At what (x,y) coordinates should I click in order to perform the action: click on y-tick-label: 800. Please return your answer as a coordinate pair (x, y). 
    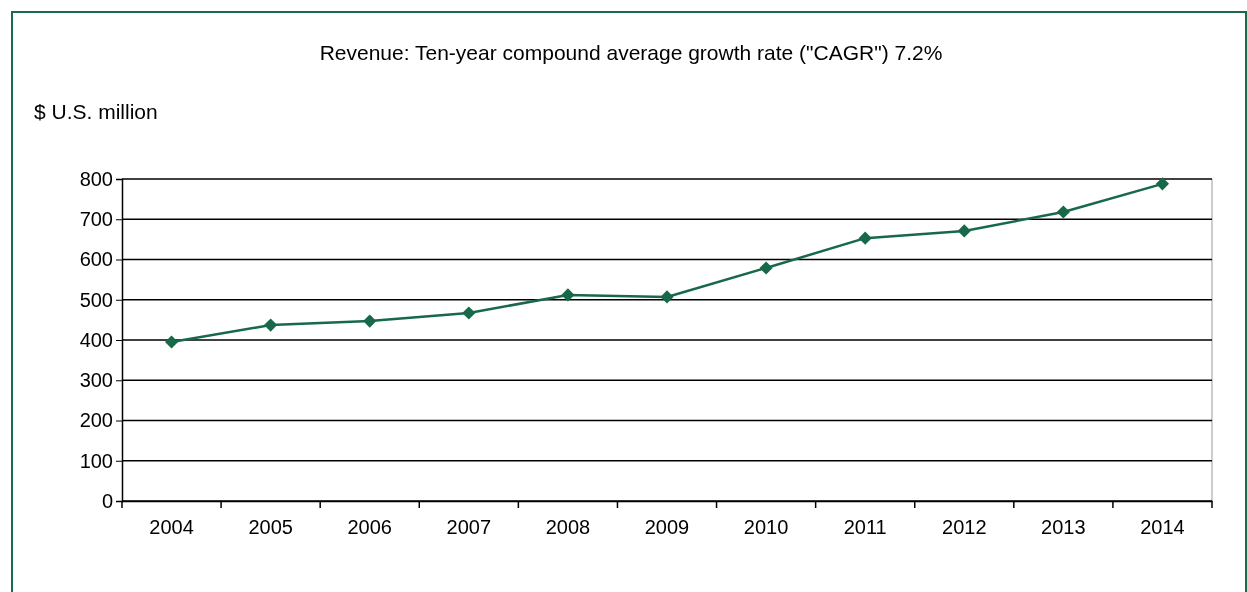
    Looking at the image, I should click on (96, 178).